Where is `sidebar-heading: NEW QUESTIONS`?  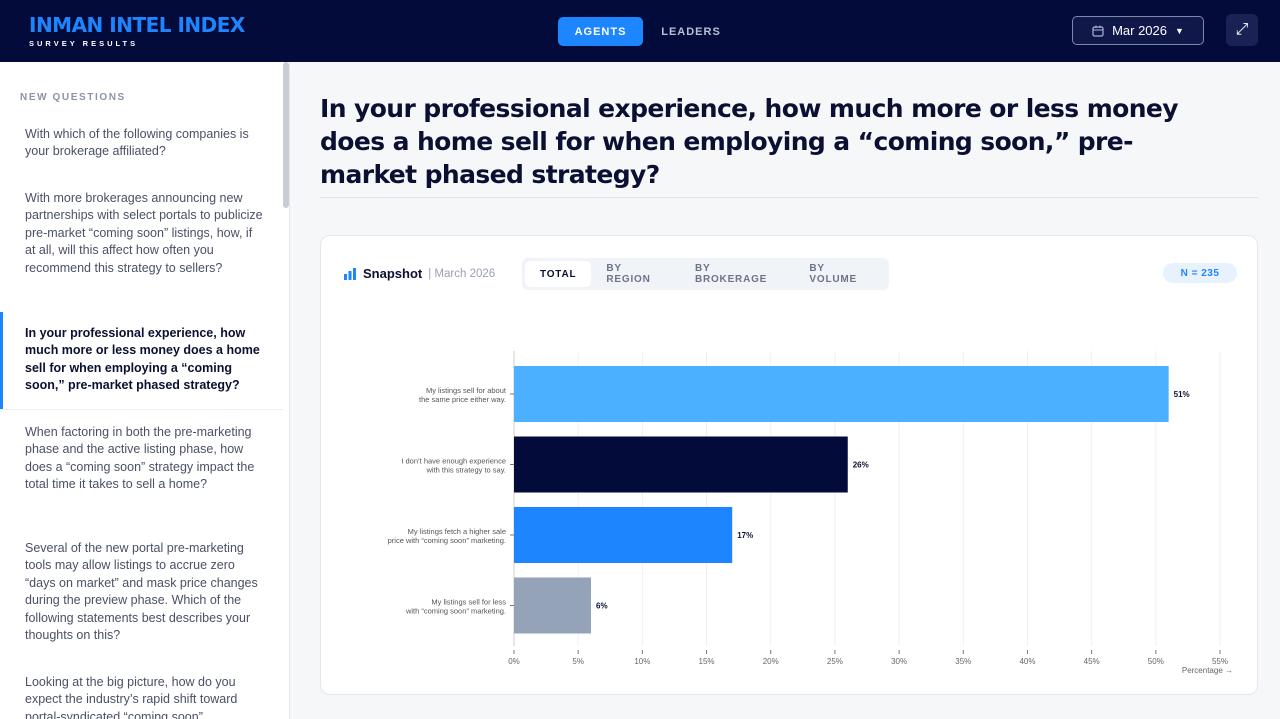
sidebar-heading: NEW QUESTIONS is located at coordinates (73, 97).